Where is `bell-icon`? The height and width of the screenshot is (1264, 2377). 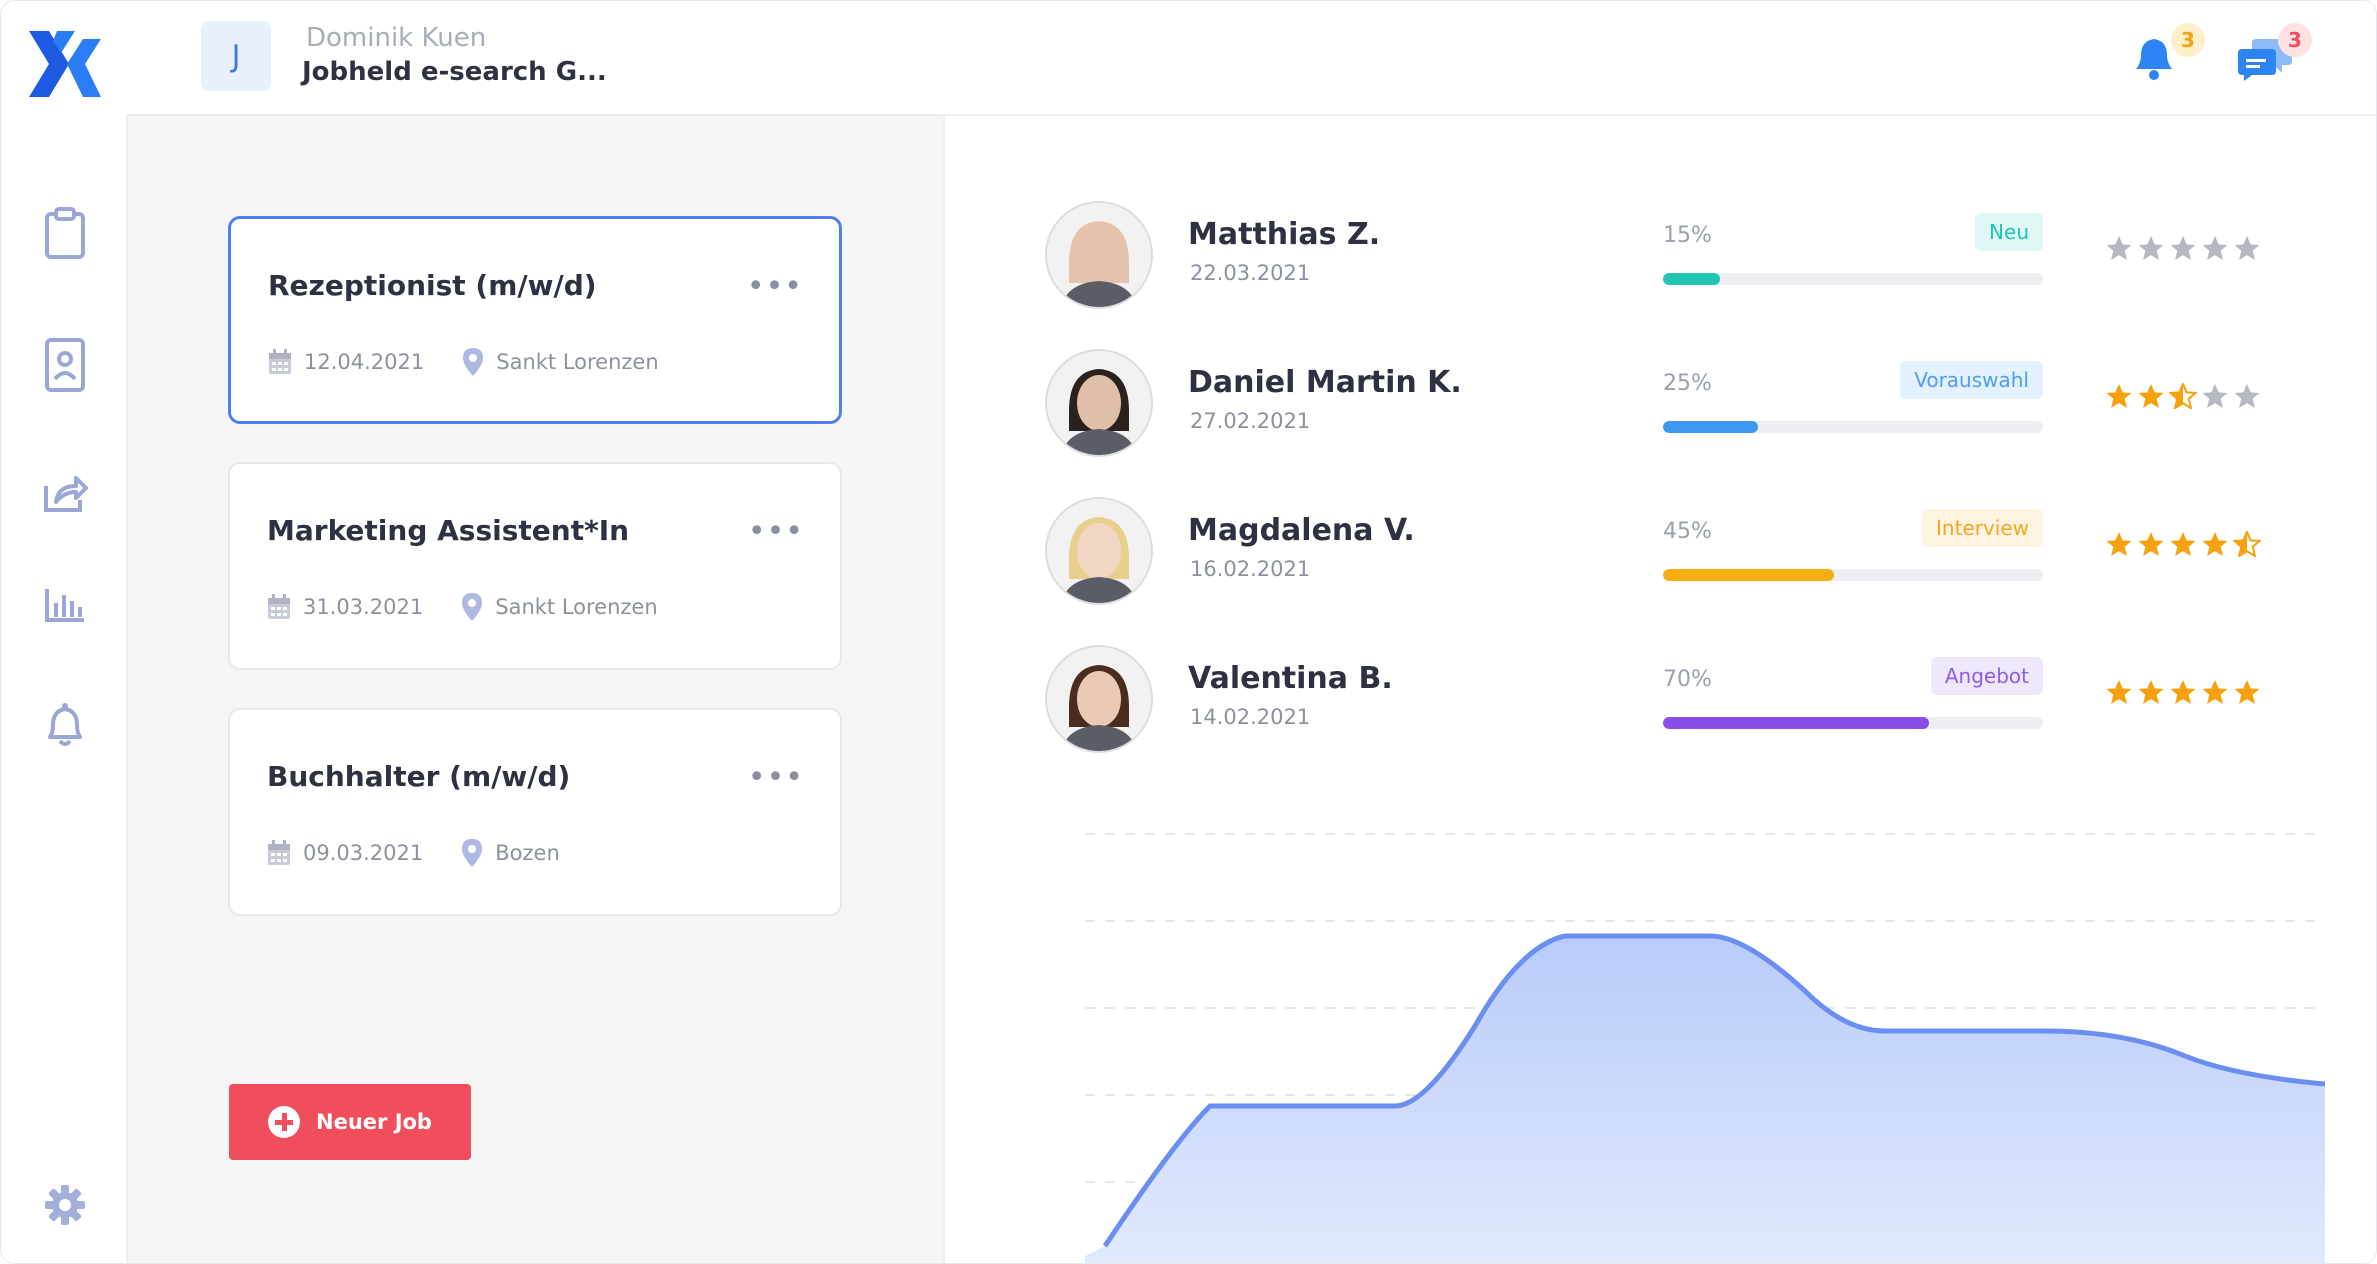 bell-icon is located at coordinates (65, 725).